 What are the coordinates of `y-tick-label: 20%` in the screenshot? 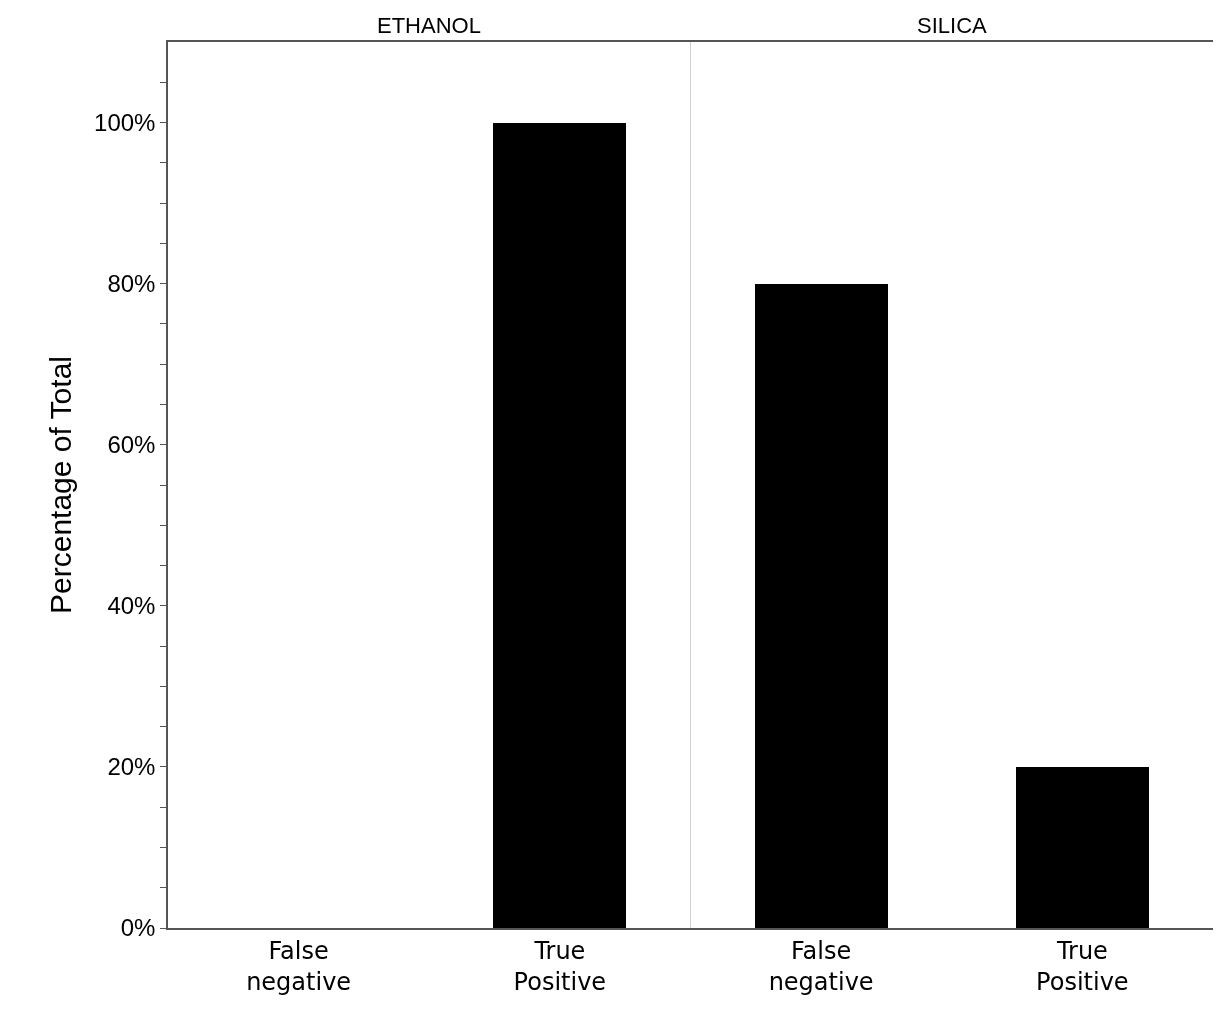 It's located at (131, 767).